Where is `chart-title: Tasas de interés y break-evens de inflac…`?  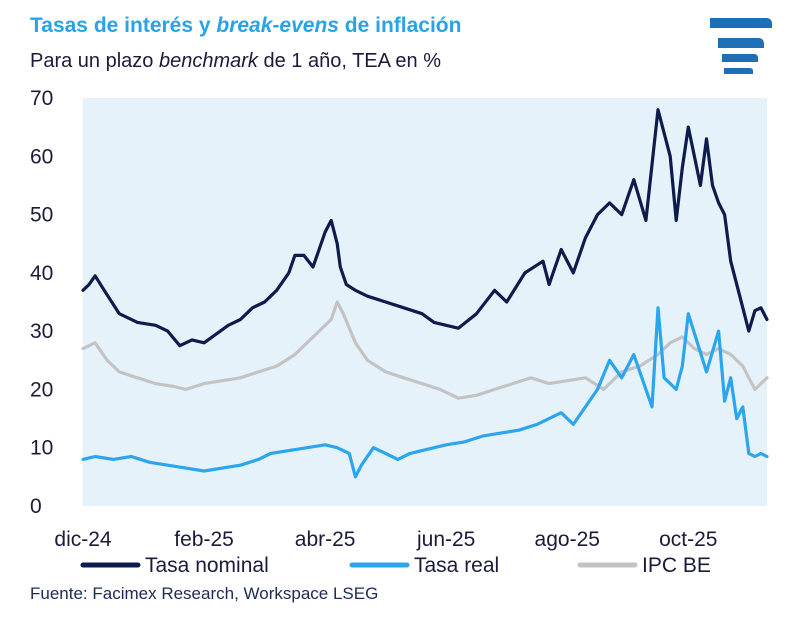 chart-title: Tasas de interés y break-evens de inflac… is located at coordinates (246, 25).